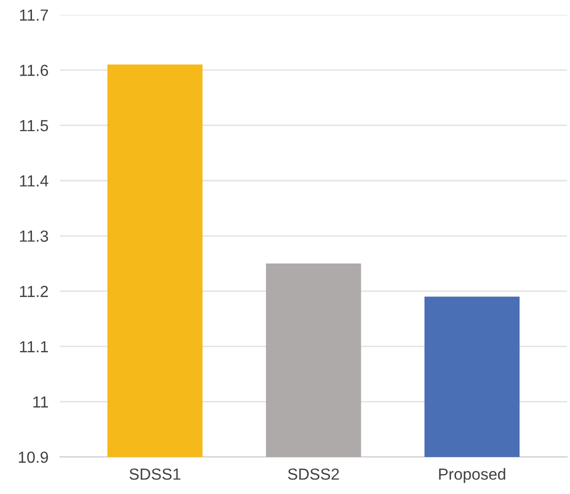 This screenshot has width=570, height=494. I want to click on y-tick-label: 11.3, so click(34, 236).